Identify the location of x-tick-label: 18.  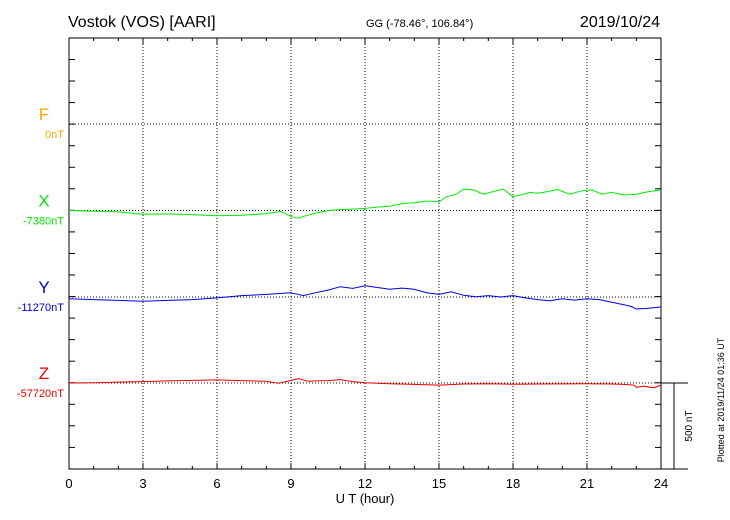
(513, 483).